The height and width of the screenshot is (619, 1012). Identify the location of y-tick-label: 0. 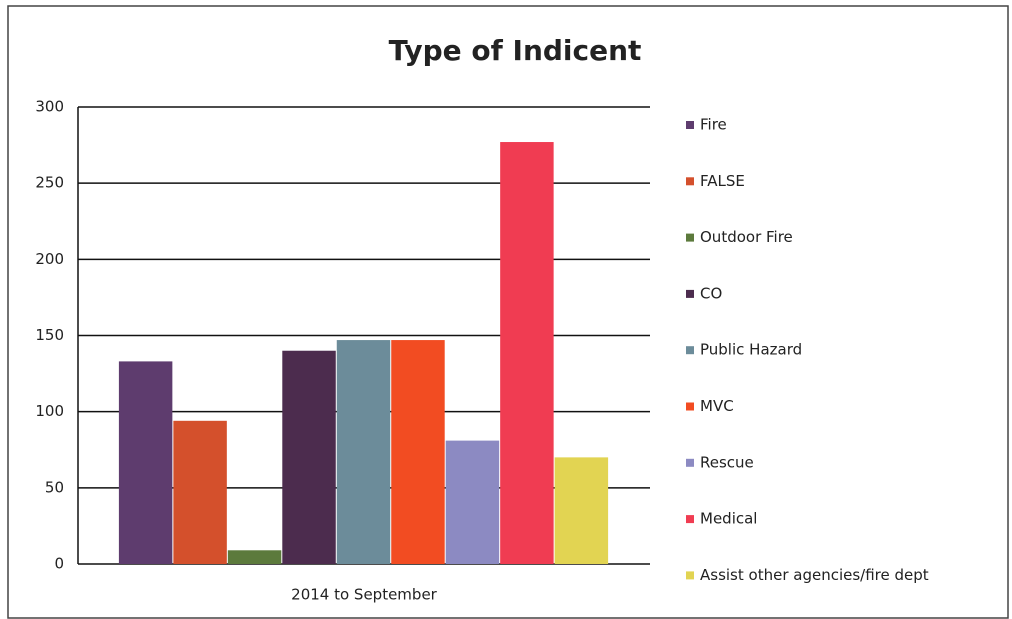
(59, 564).